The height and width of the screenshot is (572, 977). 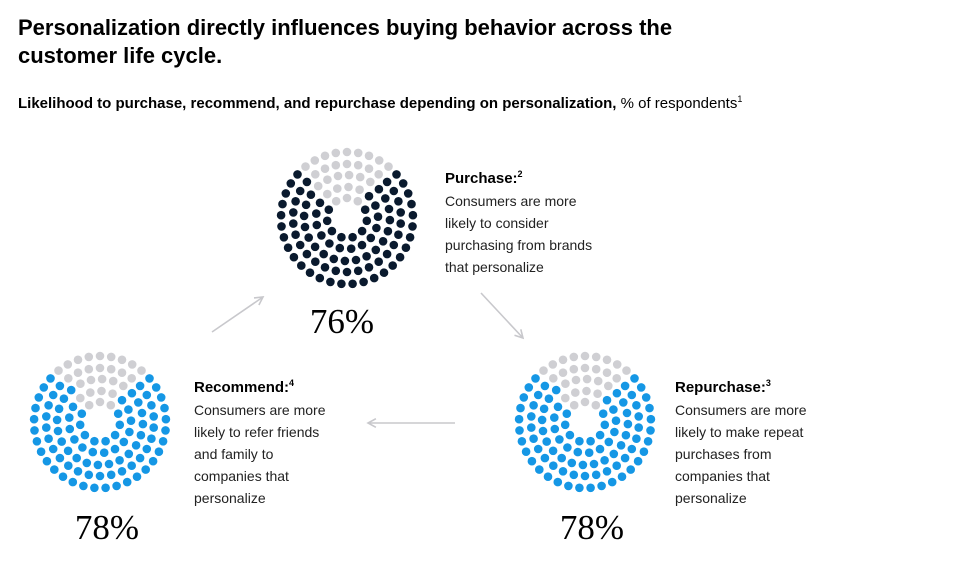 What do you see at coordinates (368, 360) in the screenshot?
I see `cycle-arrows` at bounding box center [368, 360].